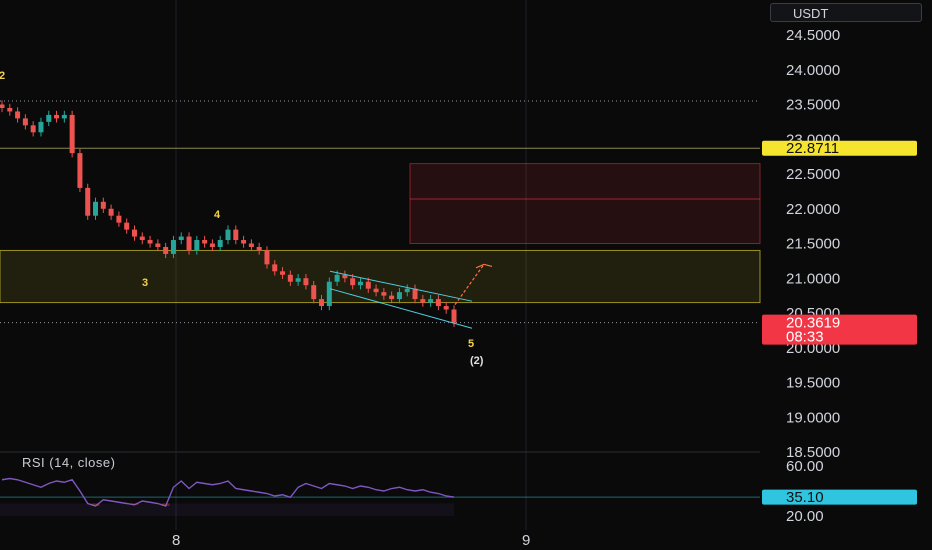 This screenshot has width=932, height=550. I want to click on price-tick-label: 22.5000, so click(813, 174).